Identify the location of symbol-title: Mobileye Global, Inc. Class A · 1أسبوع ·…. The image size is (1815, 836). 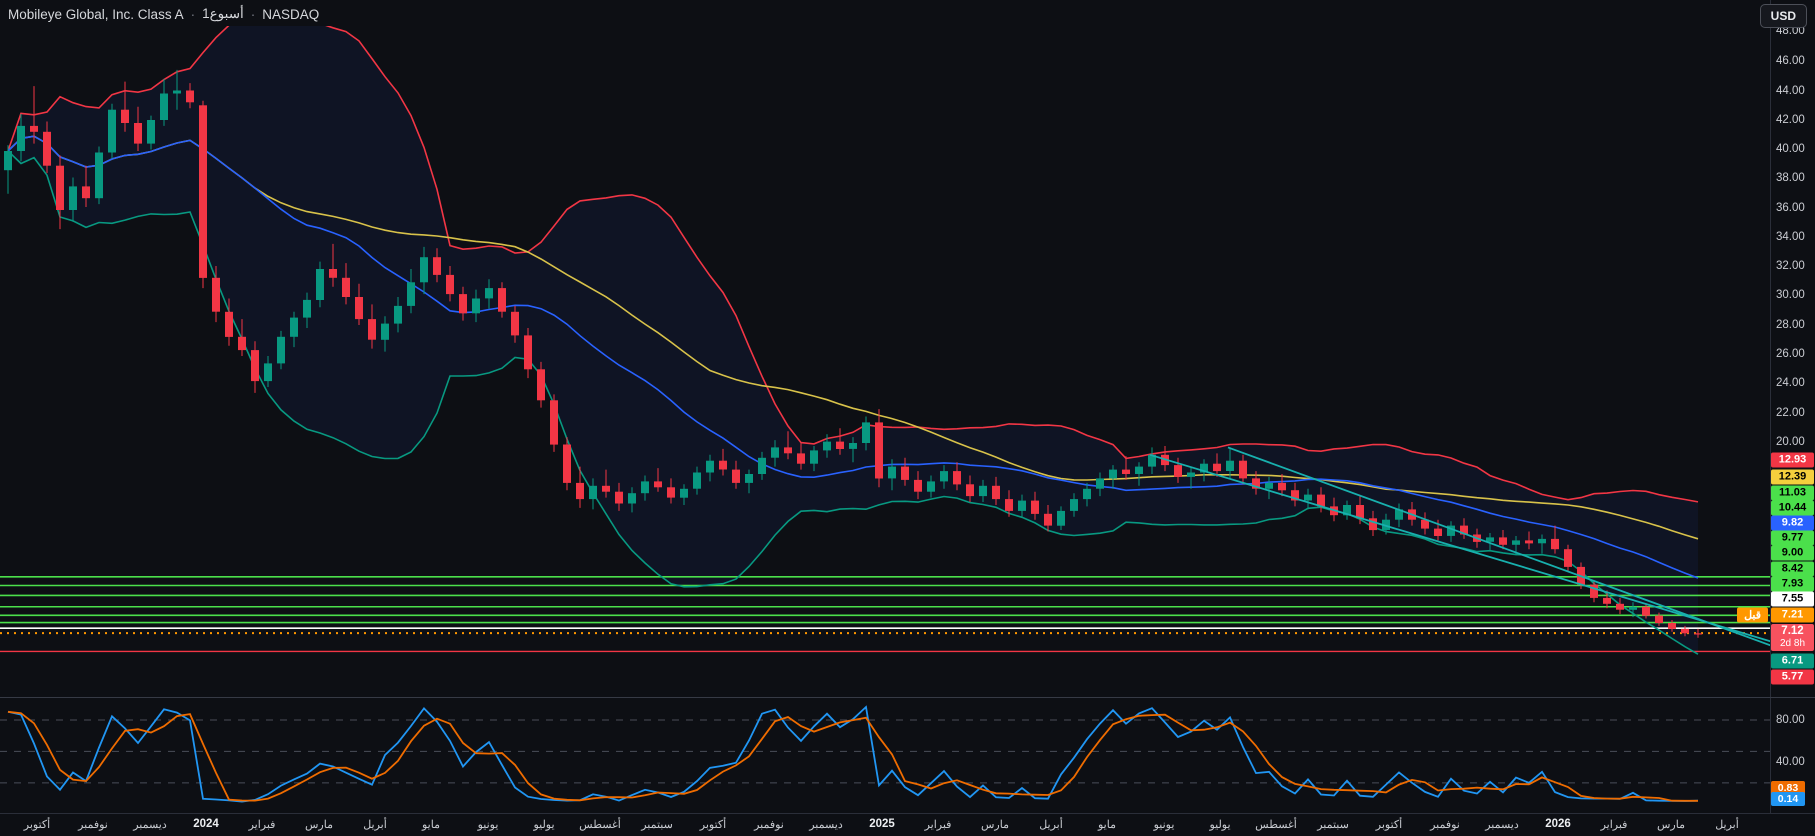
(163, 14).